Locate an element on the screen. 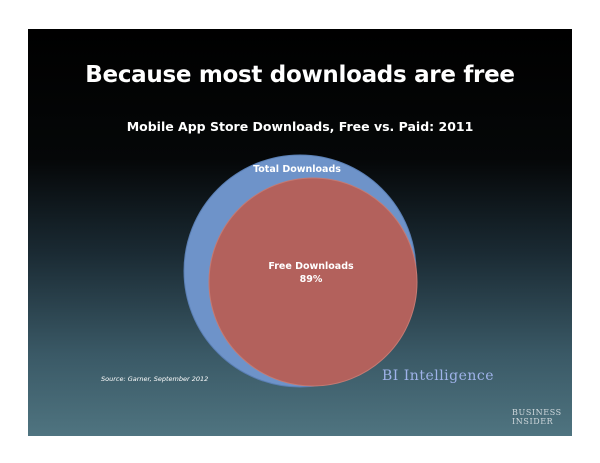 The width and height of the screenshot is (600, 463). bi-intelligence-brand: BI Intelligence is located at coordinates (438, 376).